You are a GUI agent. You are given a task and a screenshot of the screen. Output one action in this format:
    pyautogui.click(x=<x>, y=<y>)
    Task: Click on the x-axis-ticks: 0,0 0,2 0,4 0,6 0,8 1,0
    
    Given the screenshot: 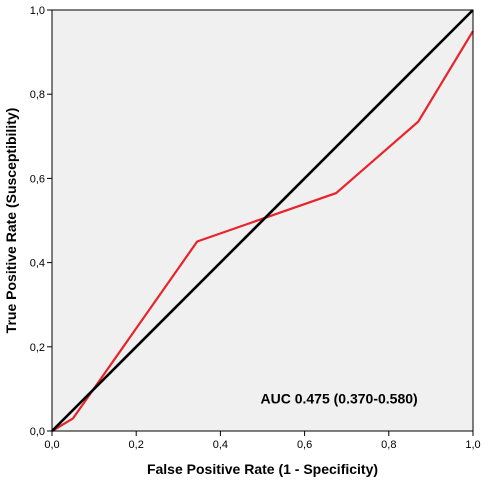 What is the action you would take?
    pyautogui.click(x=262, y=441)
    